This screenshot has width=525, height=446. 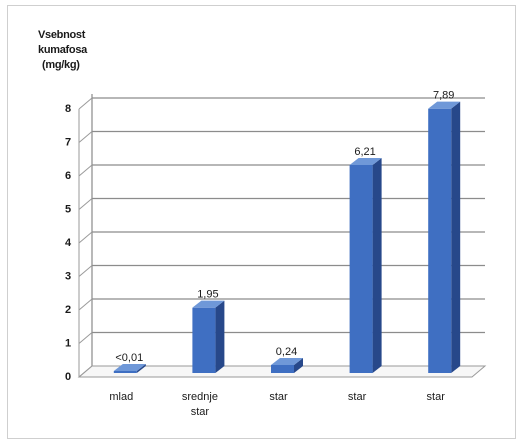 I want to click on data-label: 7,89, so click(x=443, y=96).